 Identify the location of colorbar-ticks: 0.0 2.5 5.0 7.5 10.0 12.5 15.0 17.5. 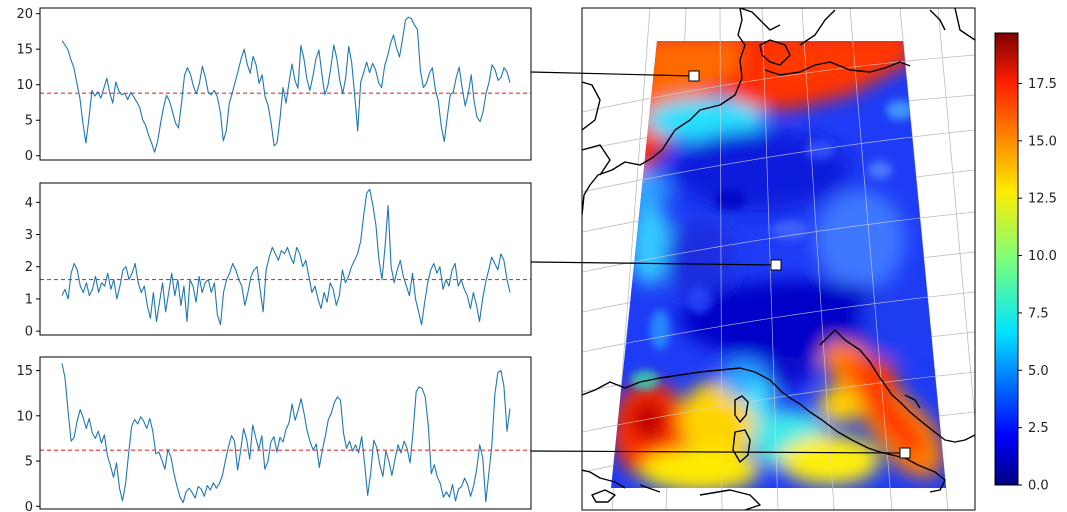
(1037, 285).